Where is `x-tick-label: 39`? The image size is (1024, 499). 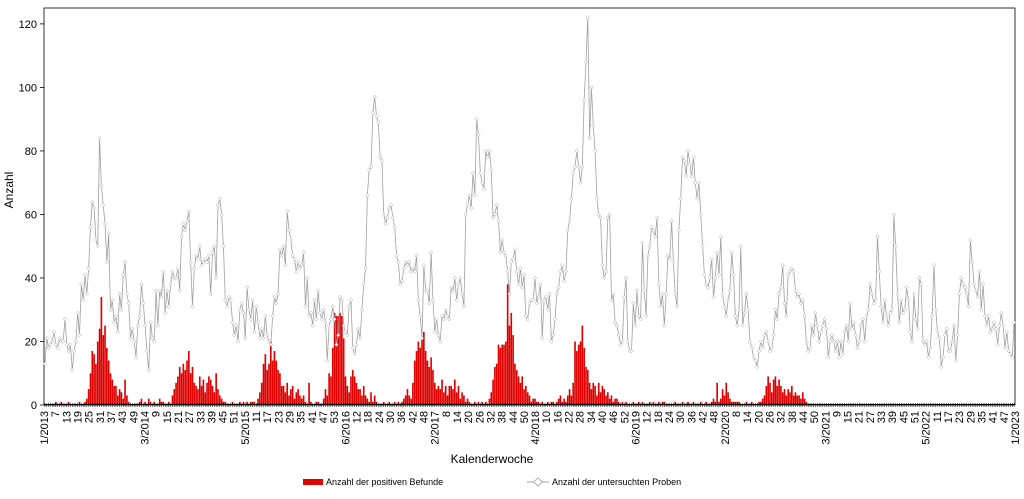
x-tick-label: 39 is located at coordinates (893, 417).